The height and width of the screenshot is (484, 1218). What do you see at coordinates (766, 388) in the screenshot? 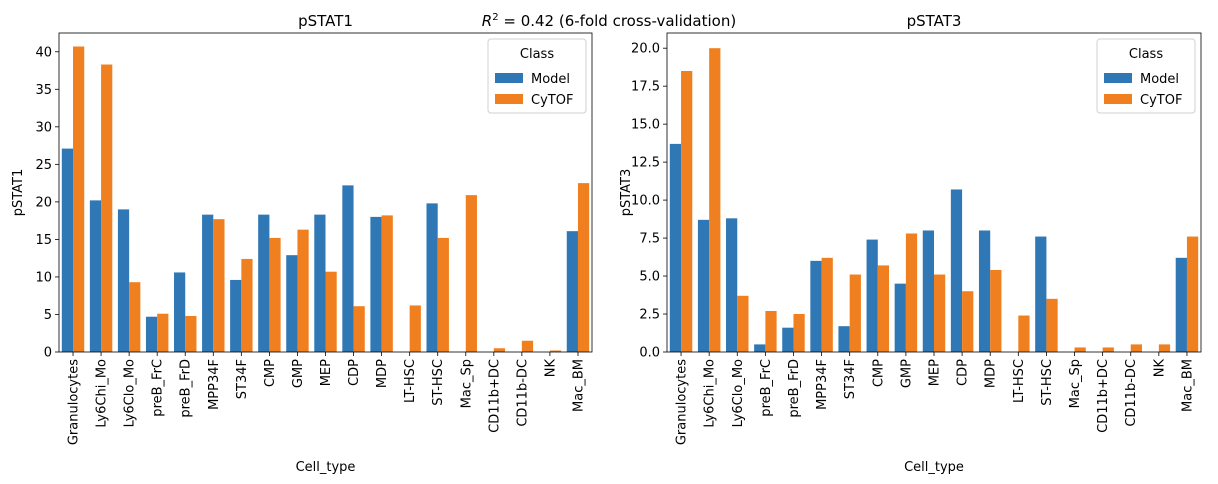
I see `chart2-xtick-label-preb-frc: preB_FrC` at bounding box center [766, 388].